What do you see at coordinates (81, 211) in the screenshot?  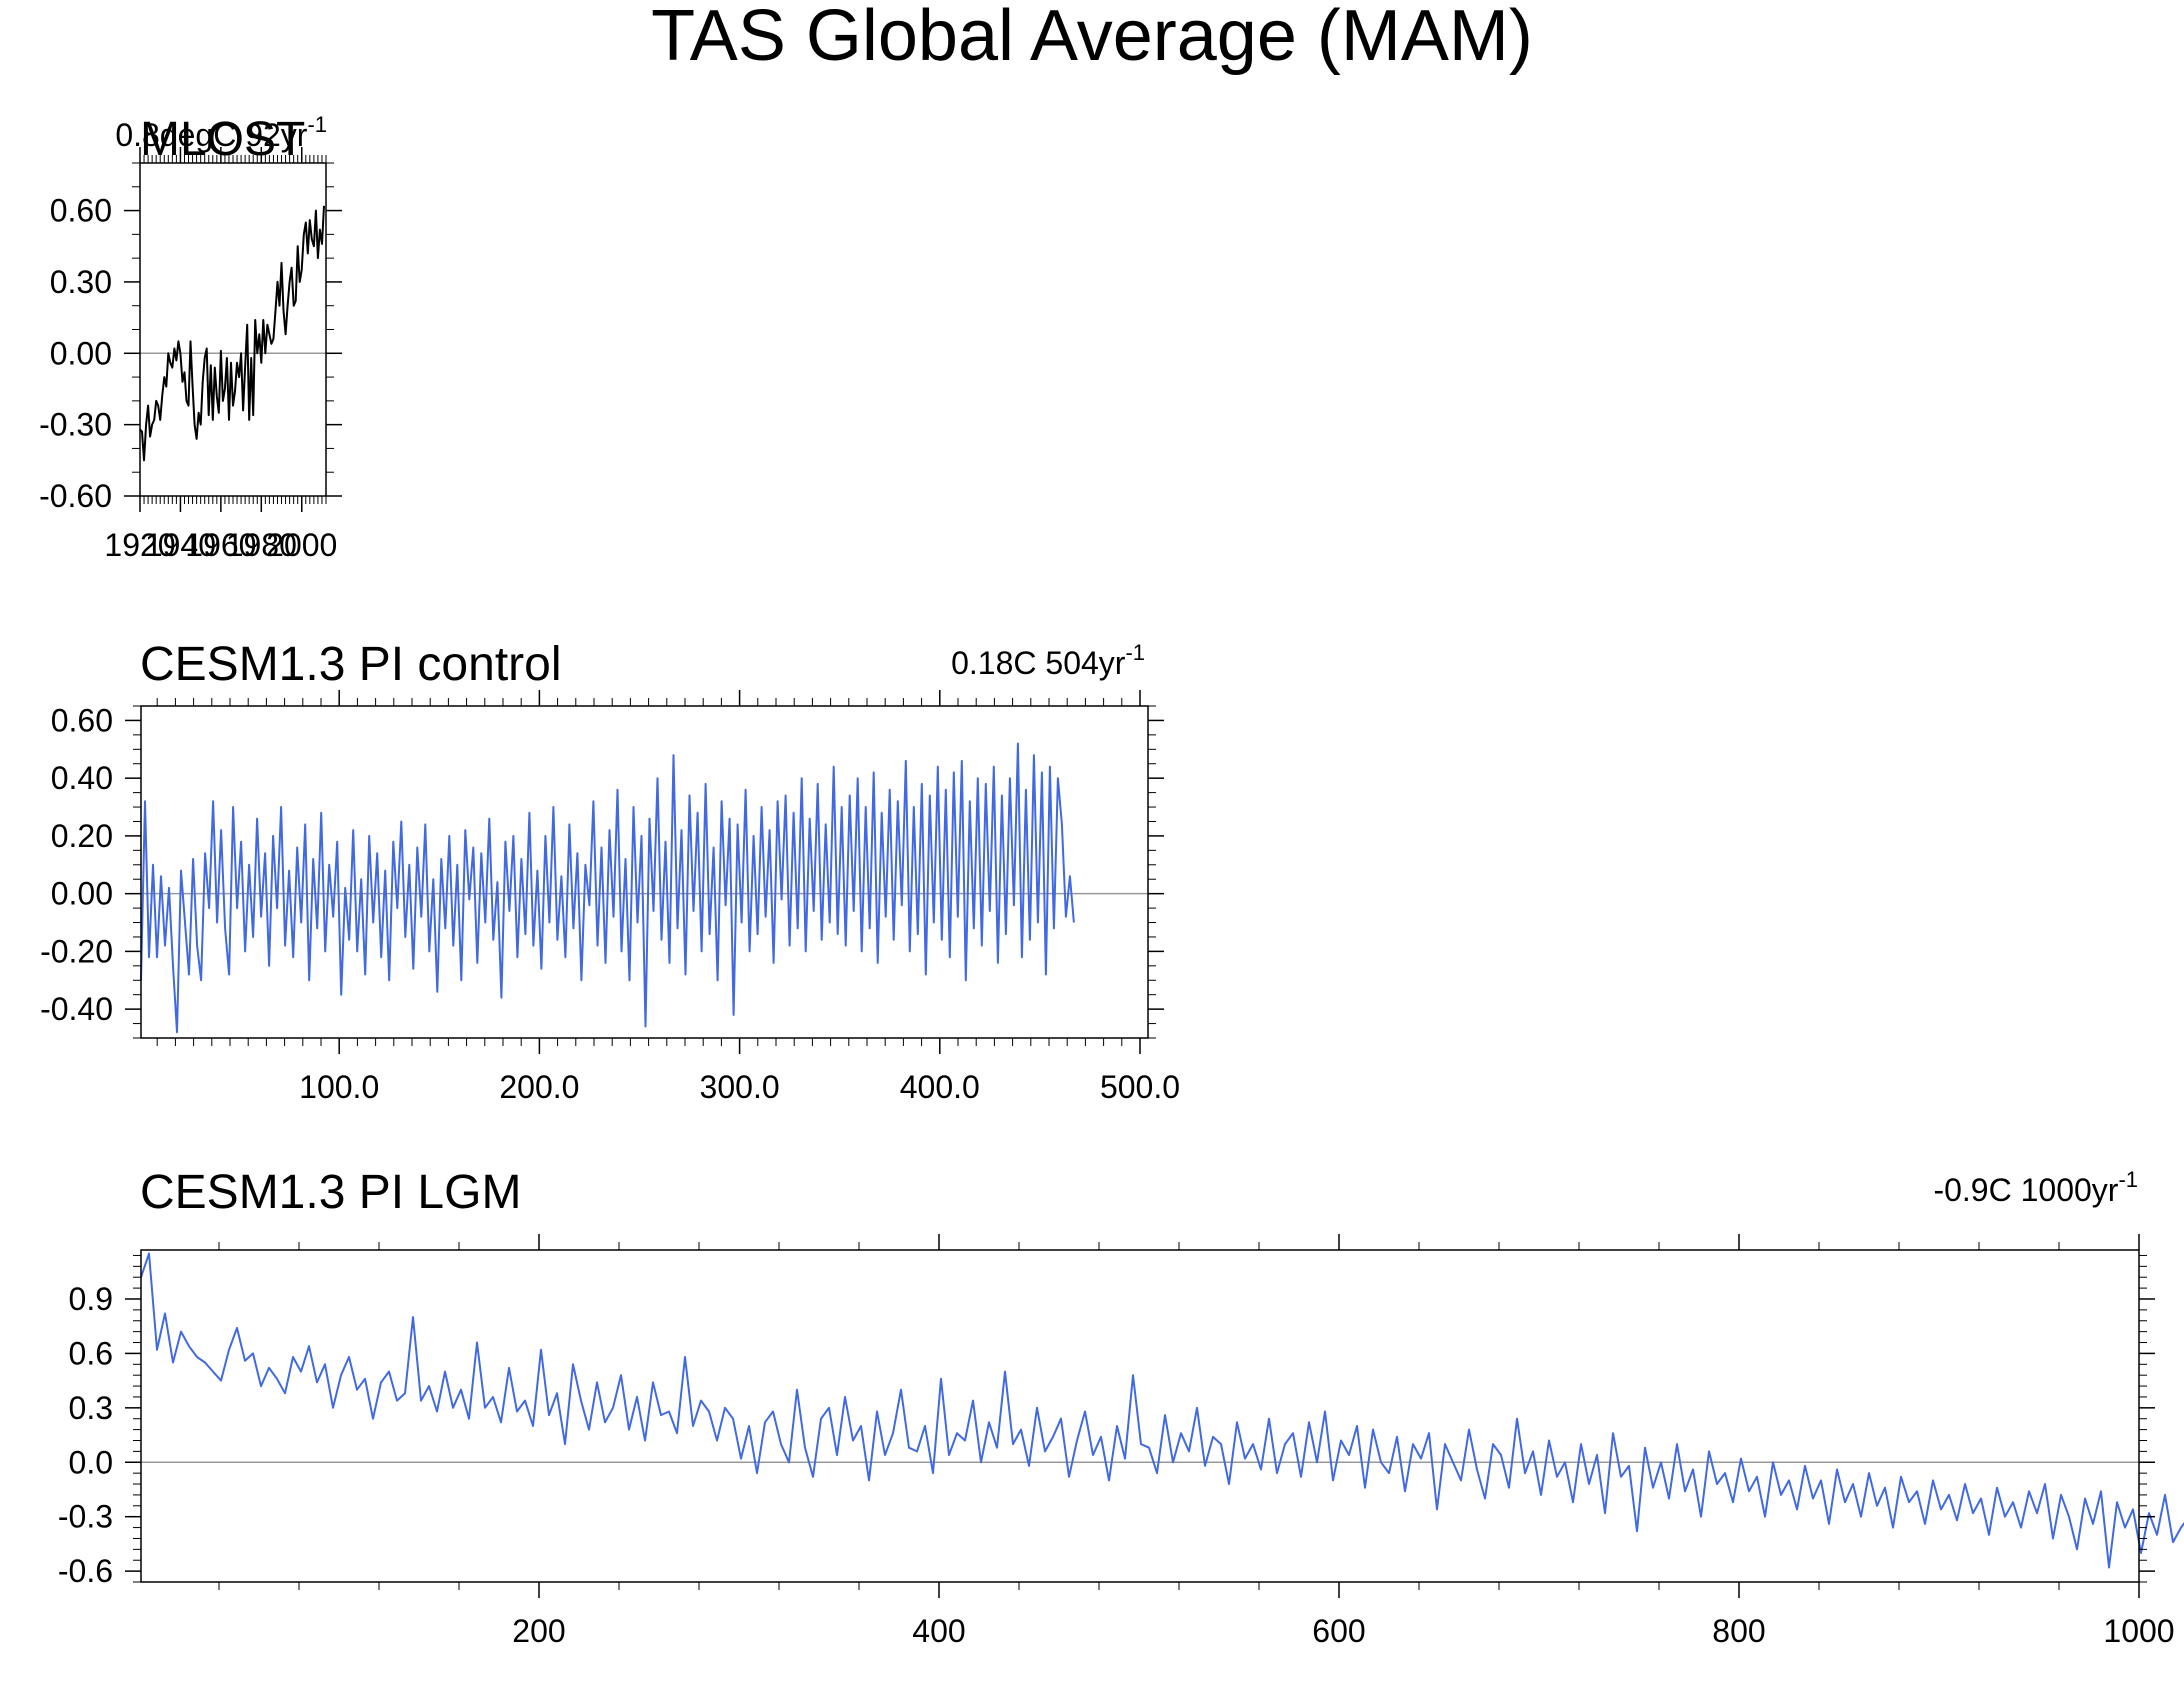 I see `panel-mlost-ytick-label: 0.60` at bounding box center [81, 211].